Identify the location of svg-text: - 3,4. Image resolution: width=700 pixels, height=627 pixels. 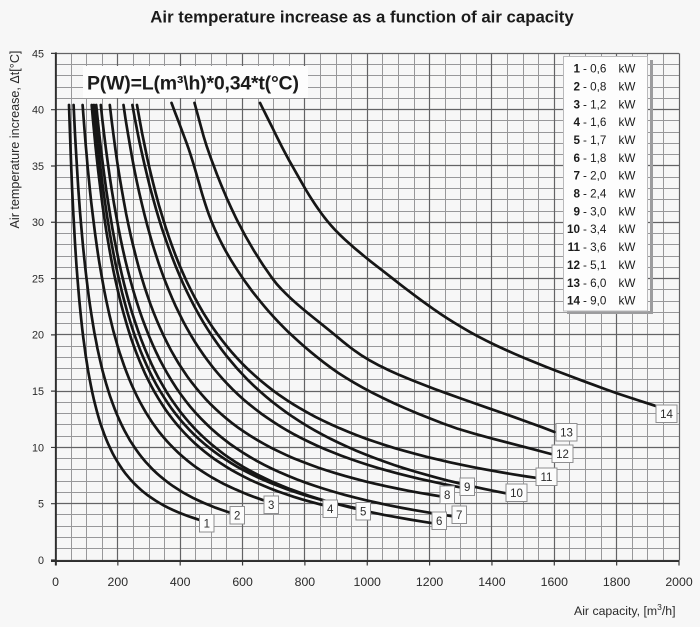
(595, 229).